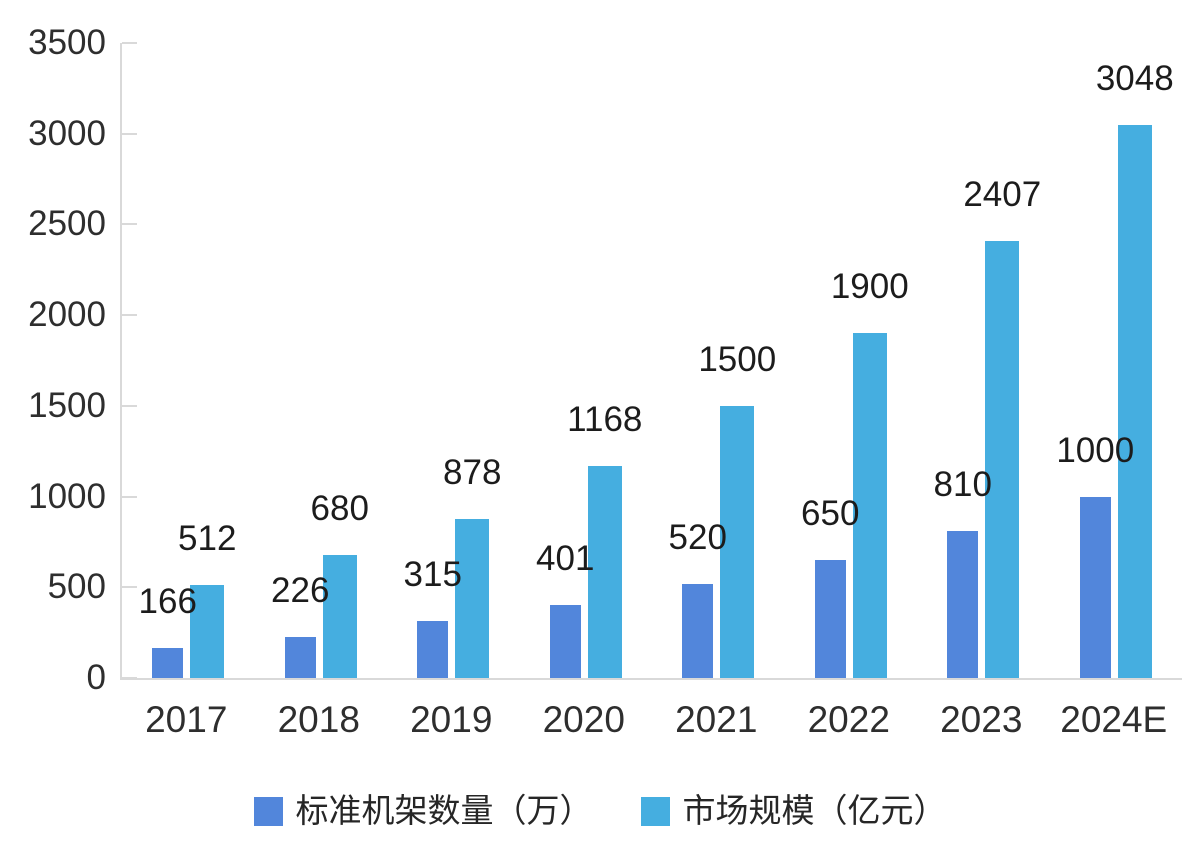  I want to click on legend: 标准机架数量（万） 市场规模（亿元）, so click(600, 811).